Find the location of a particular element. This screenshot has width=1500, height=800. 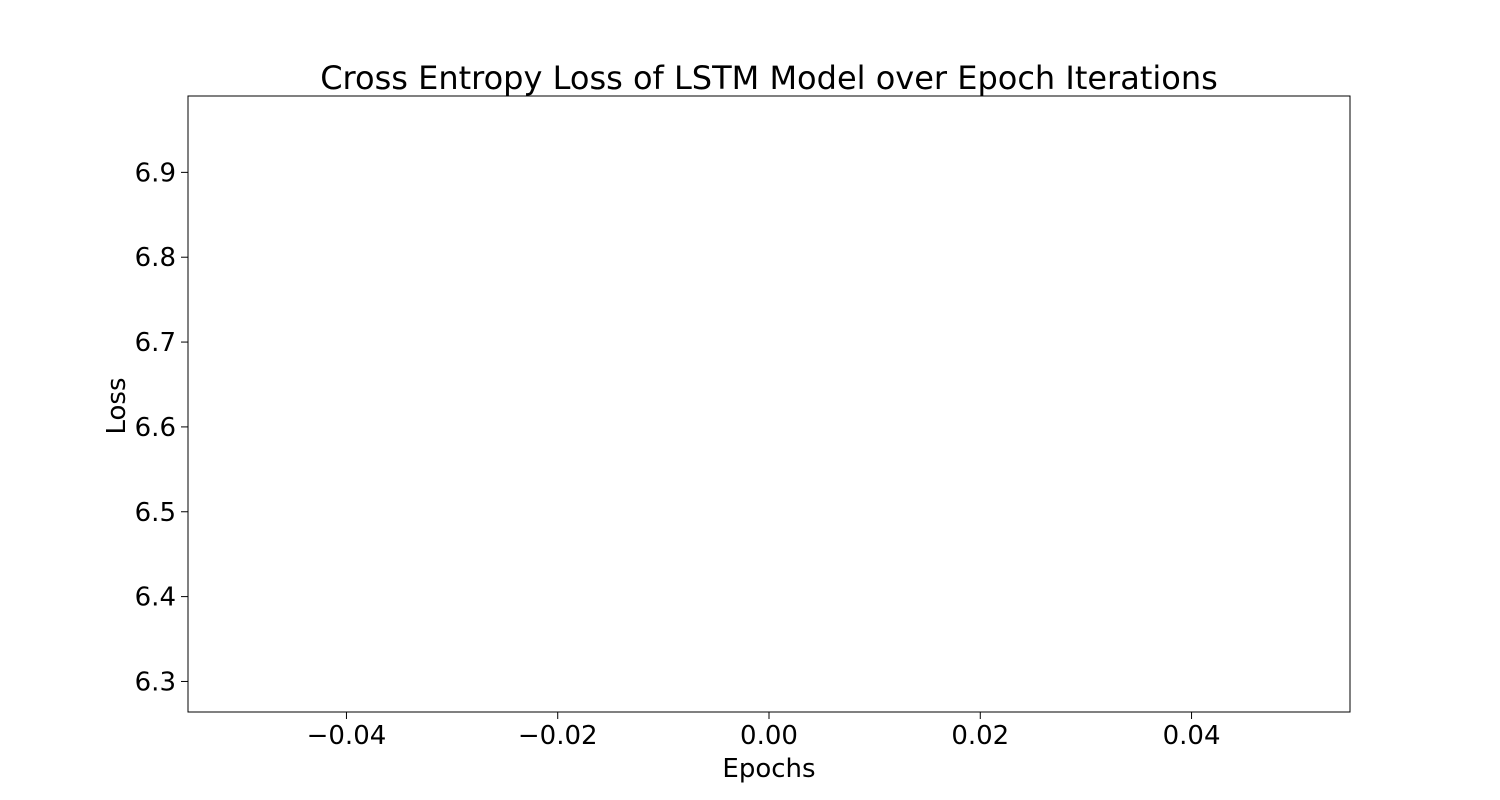

x-tick-label: −0.02 is located at coordinates (558, 736).